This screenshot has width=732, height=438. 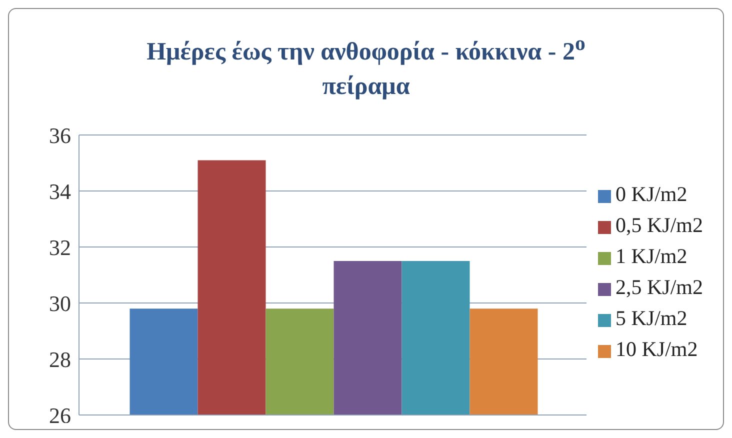 I want to click on legend-label: 10 KJ/m2, so click(x=656, y=349).